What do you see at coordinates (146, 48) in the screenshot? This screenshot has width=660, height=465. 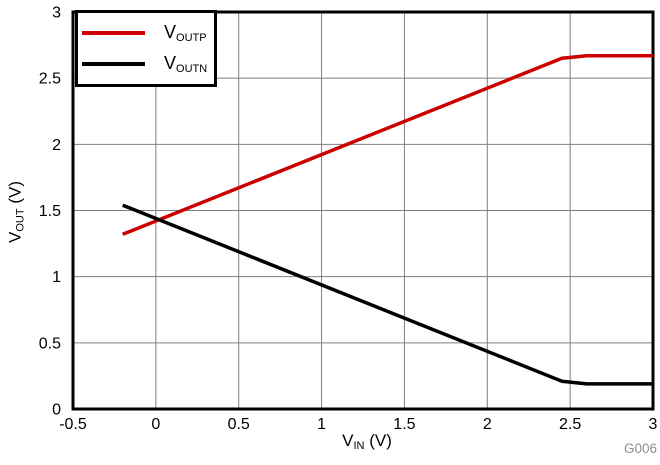 I see `legend: VOUTP VOUTN` at bounding box center [146, 48].